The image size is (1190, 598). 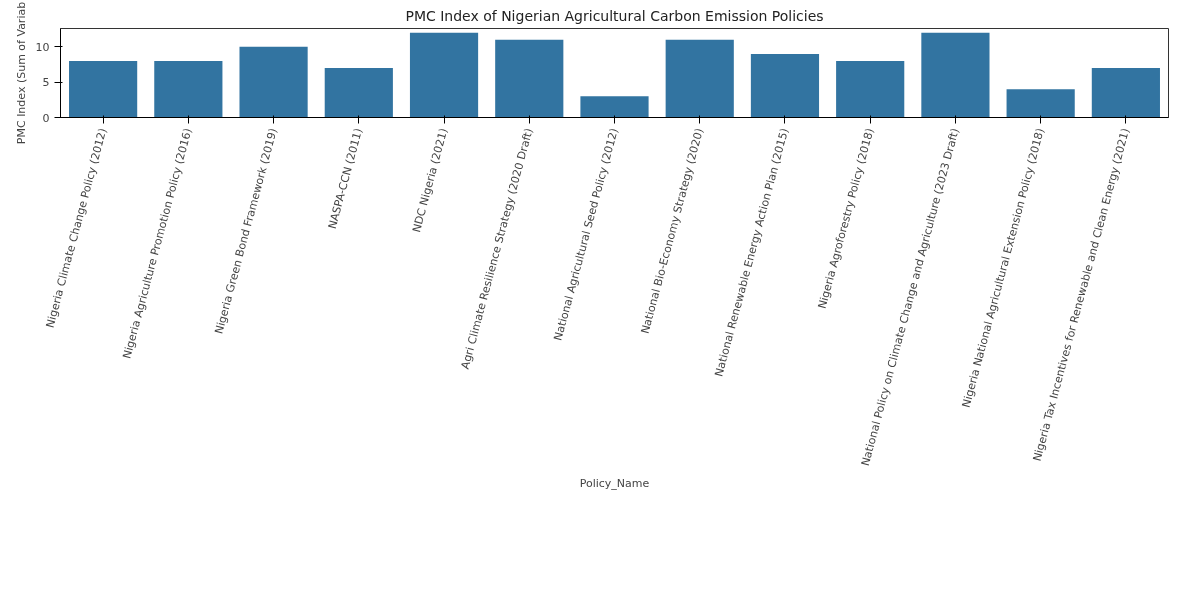 What do you see at coordinates (21, 73) in the screenshot?
I see `y-axis-title: PMC Index (Sum of Variab` at bounding box center [21, 73].